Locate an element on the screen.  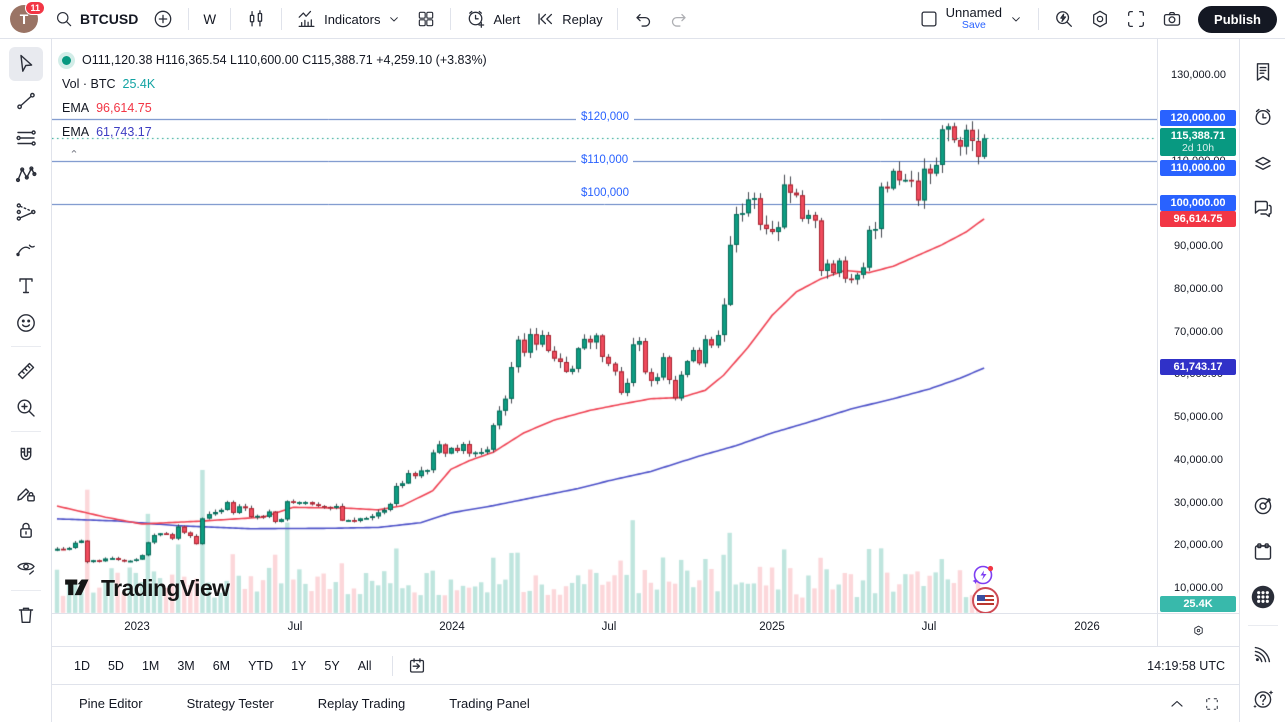
draw-lock-icon is located at coordinates (26, 493).